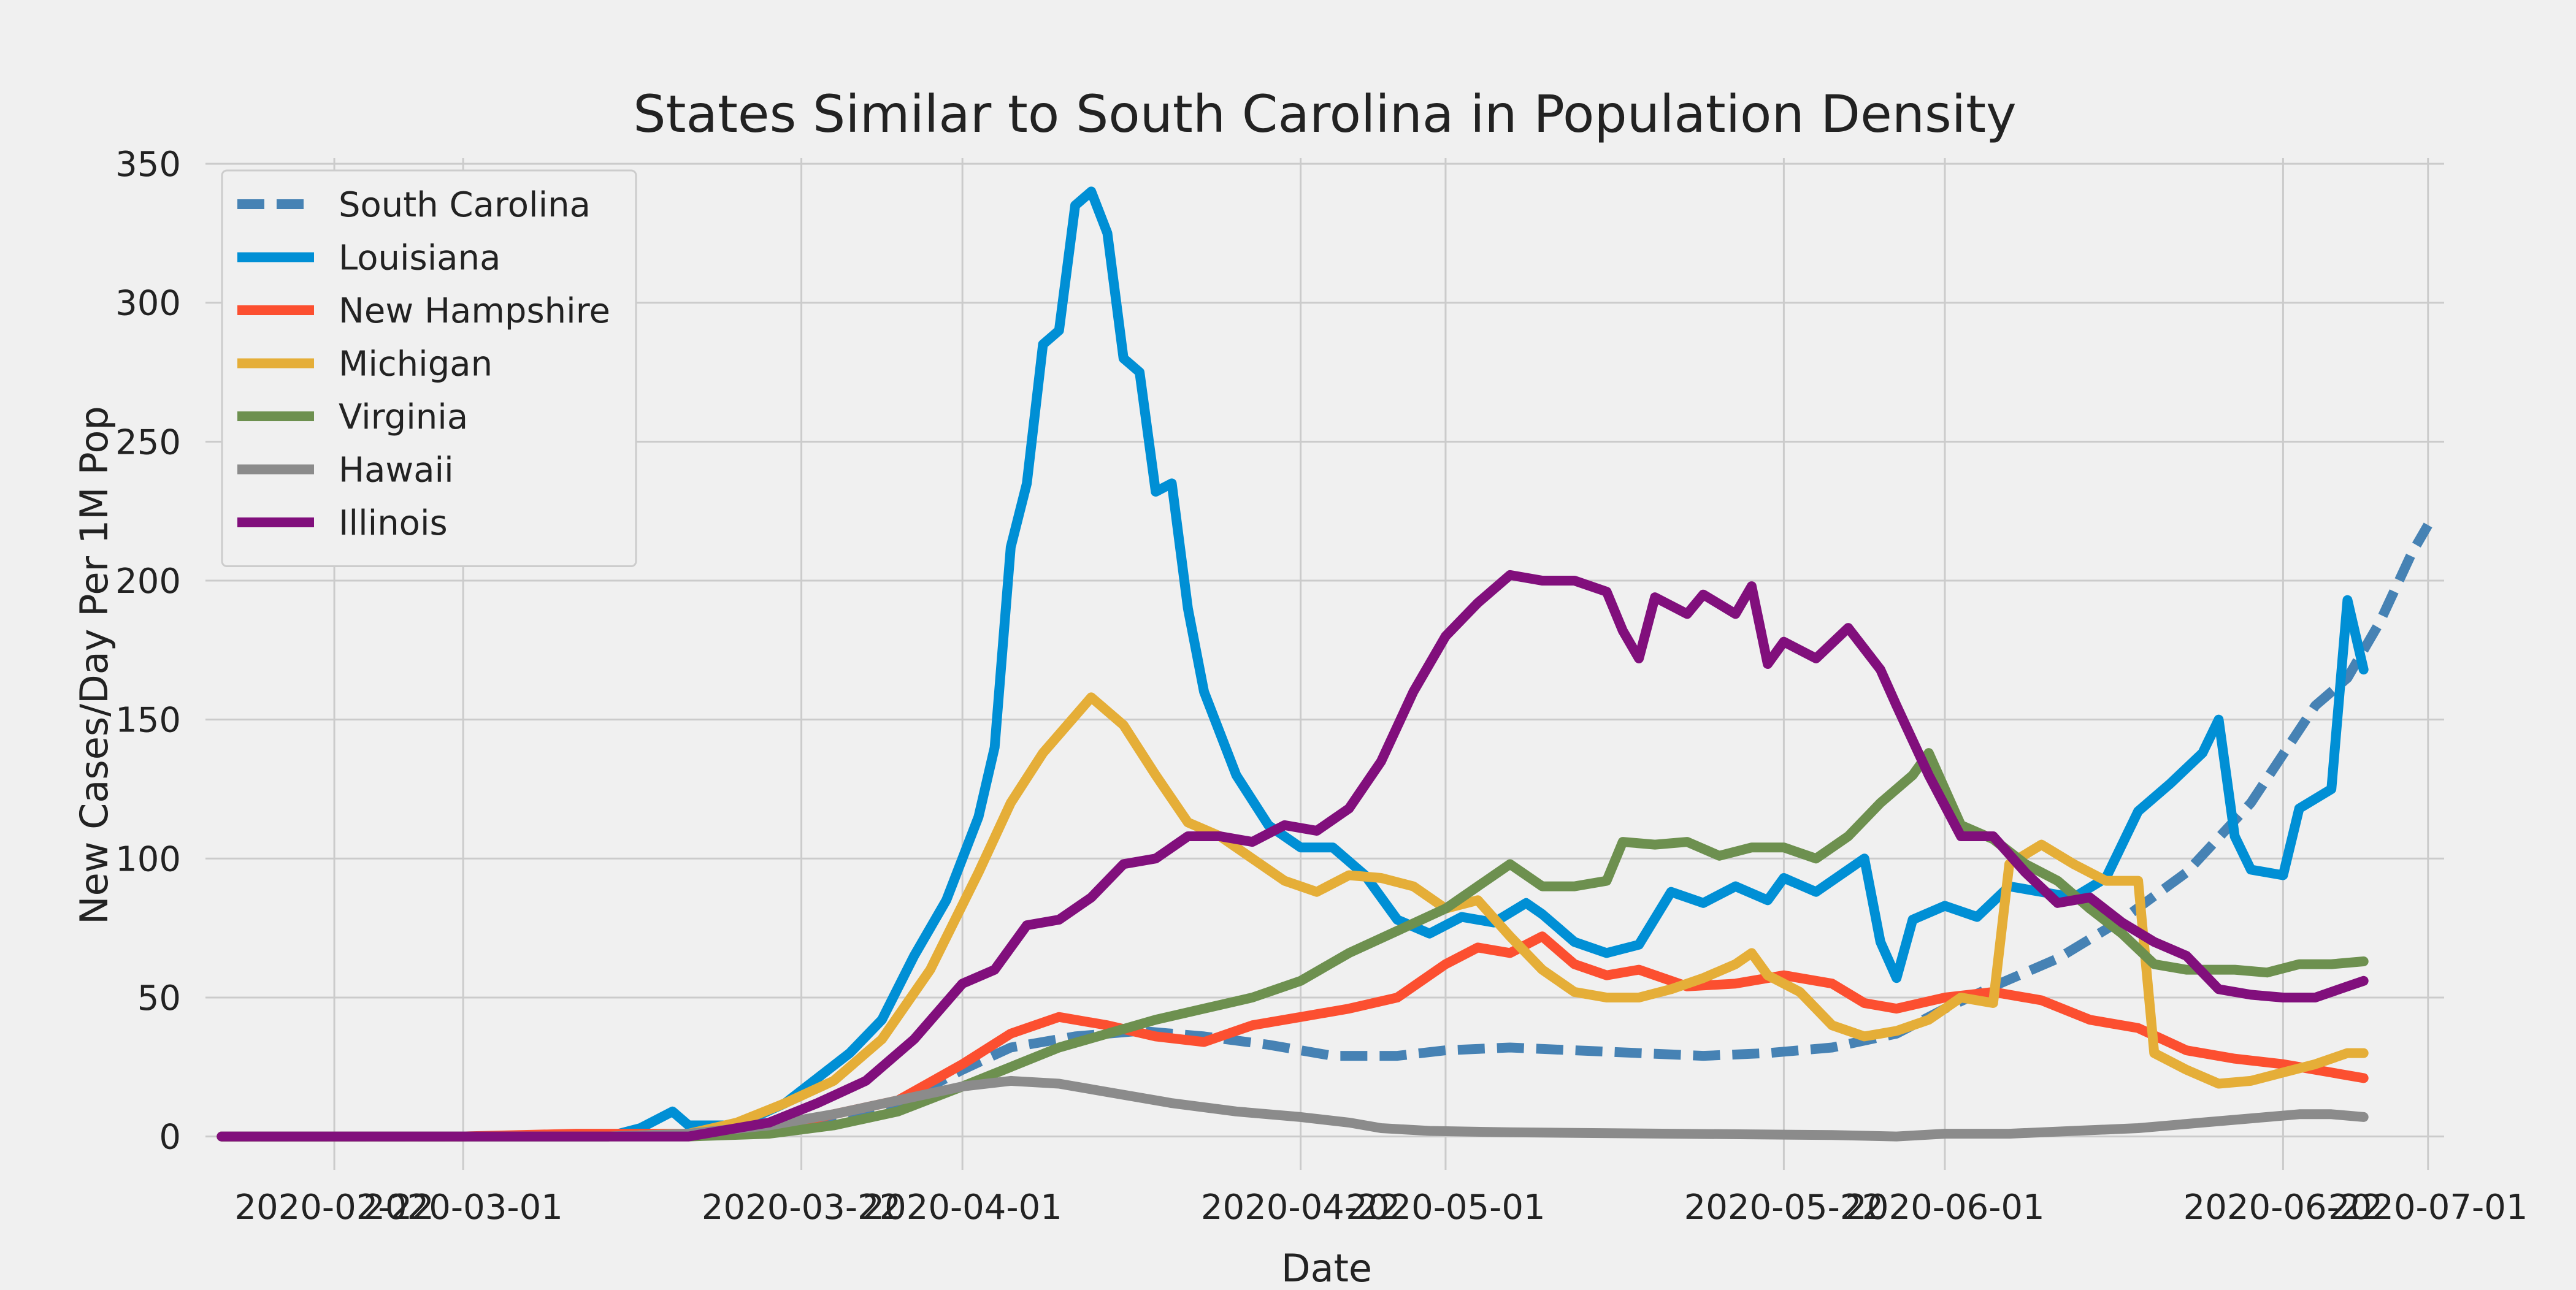  I want to click on legend-box, so click(429, 368).